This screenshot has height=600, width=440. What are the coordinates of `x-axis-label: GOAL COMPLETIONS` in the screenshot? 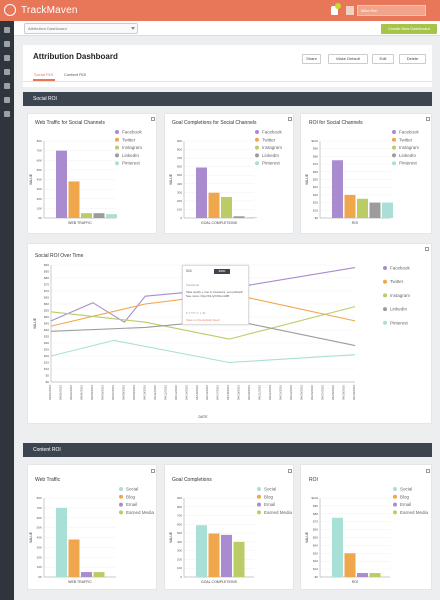 It's located at (219, 223).